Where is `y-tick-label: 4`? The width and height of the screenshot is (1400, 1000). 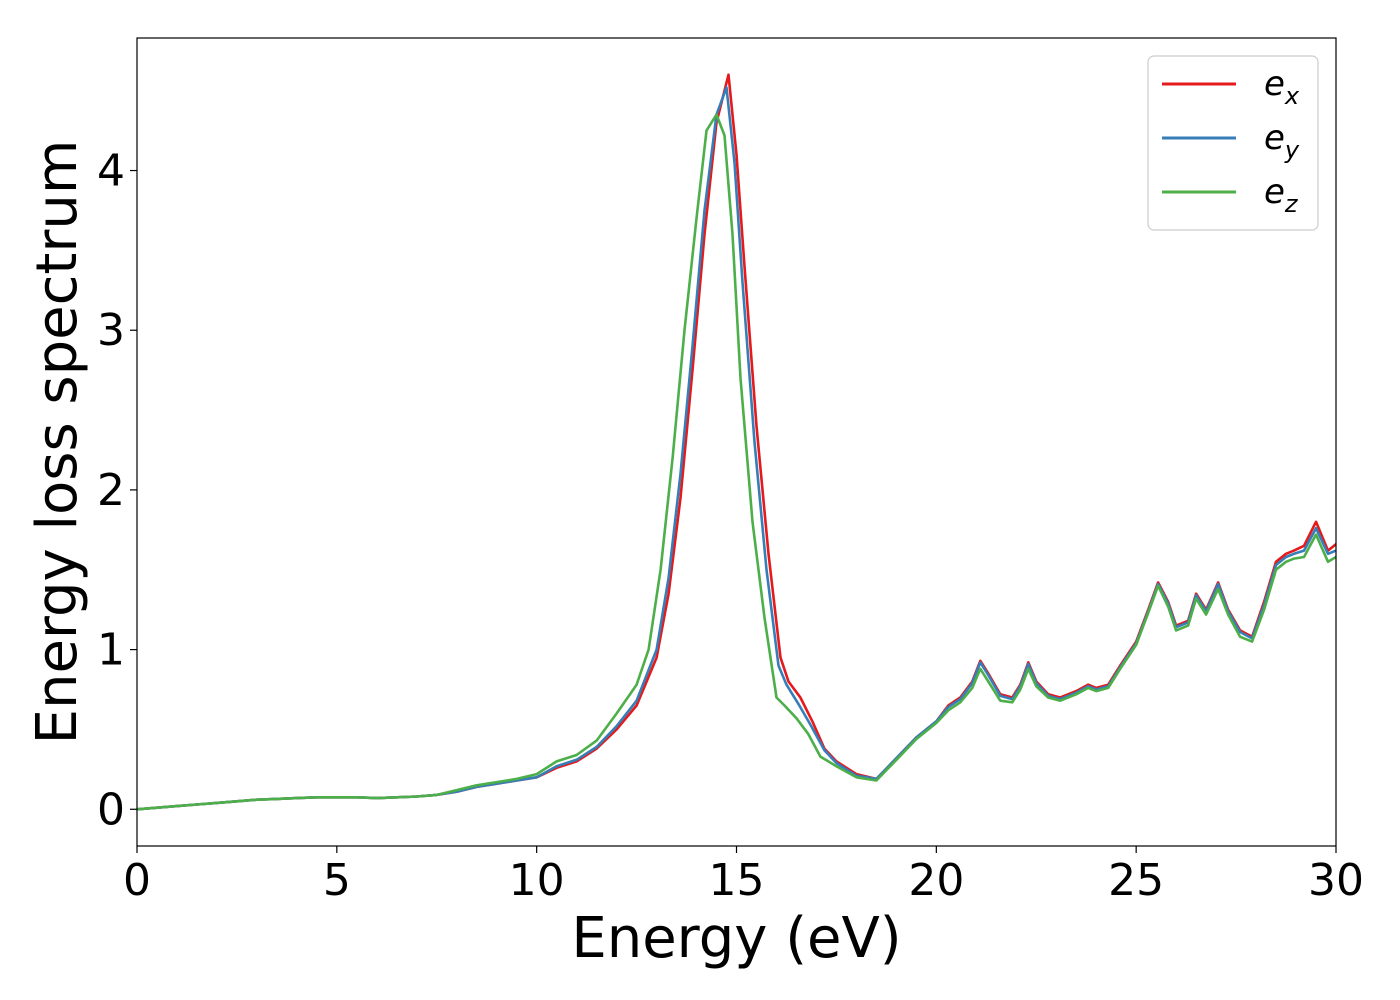 y-tick-label: 4 is located at coordinates (111, 171).